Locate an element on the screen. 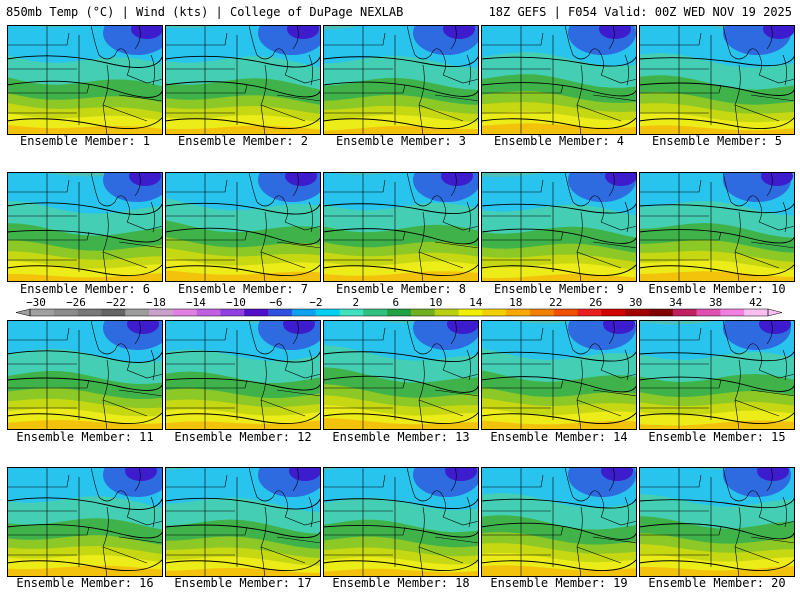  ensemble-member-label: Ensemble Member: 20 is located at coordinates (717, 583).